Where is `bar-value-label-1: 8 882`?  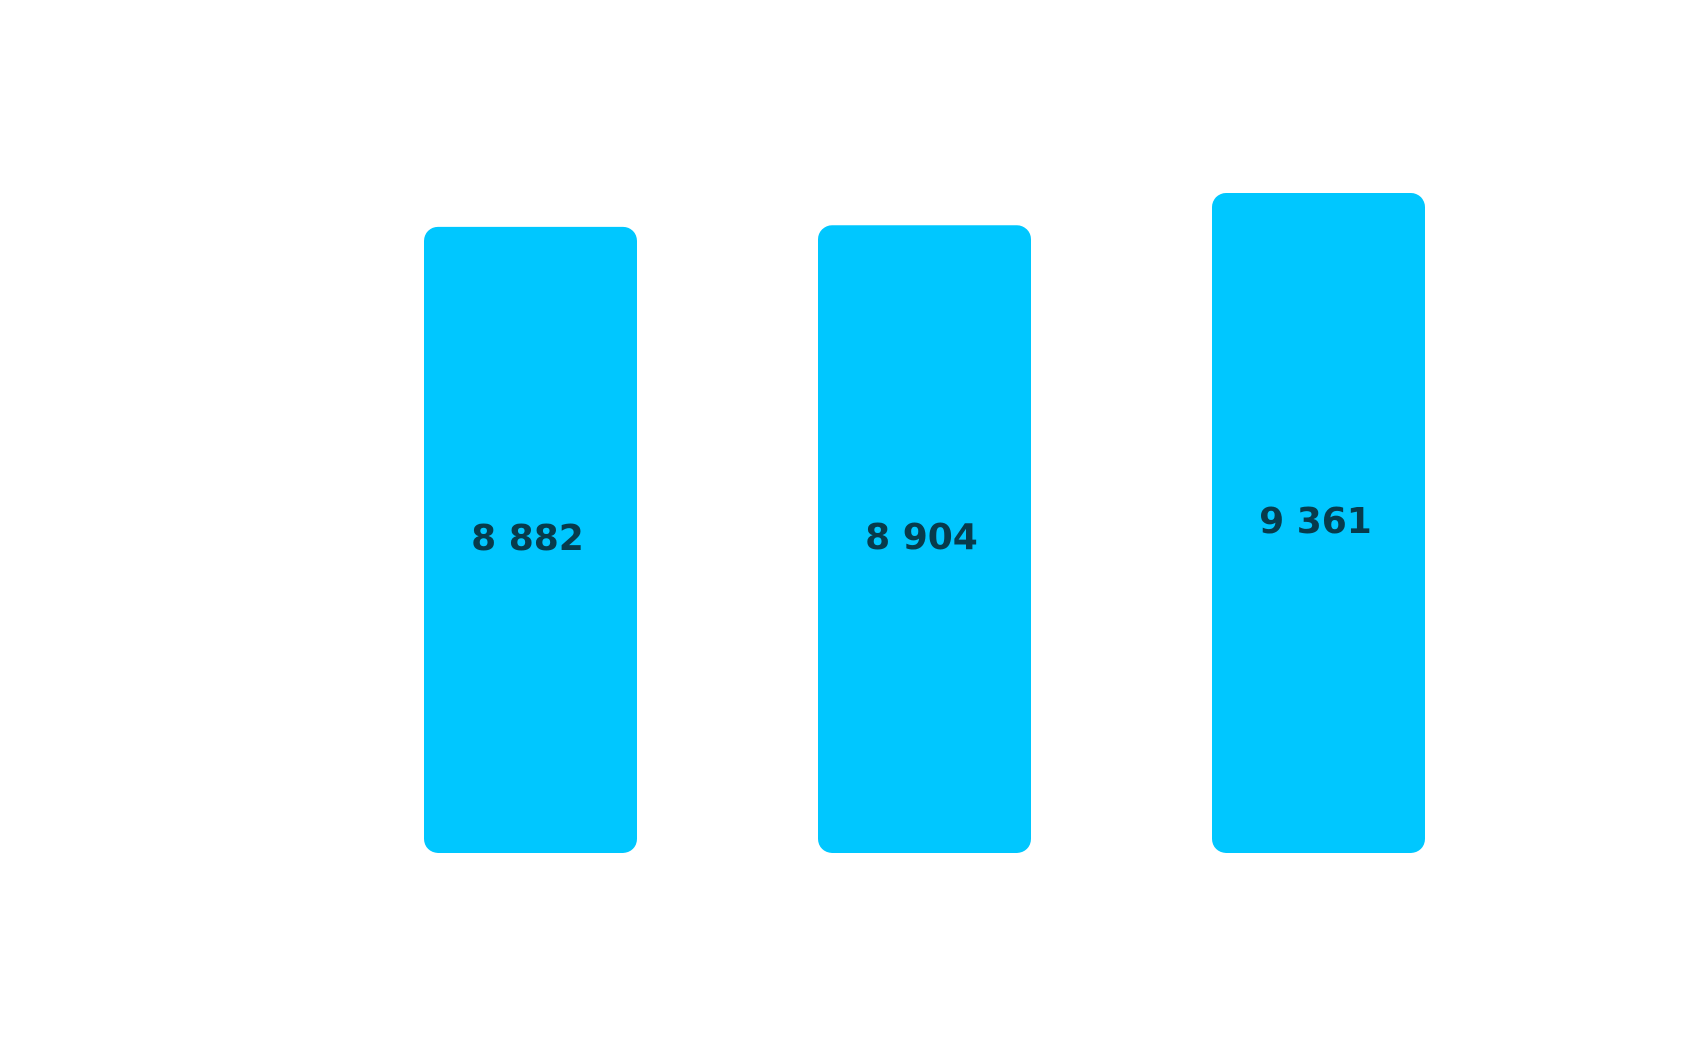 bar-value-label-1: 8 882 is located at coordinates (527, 538).